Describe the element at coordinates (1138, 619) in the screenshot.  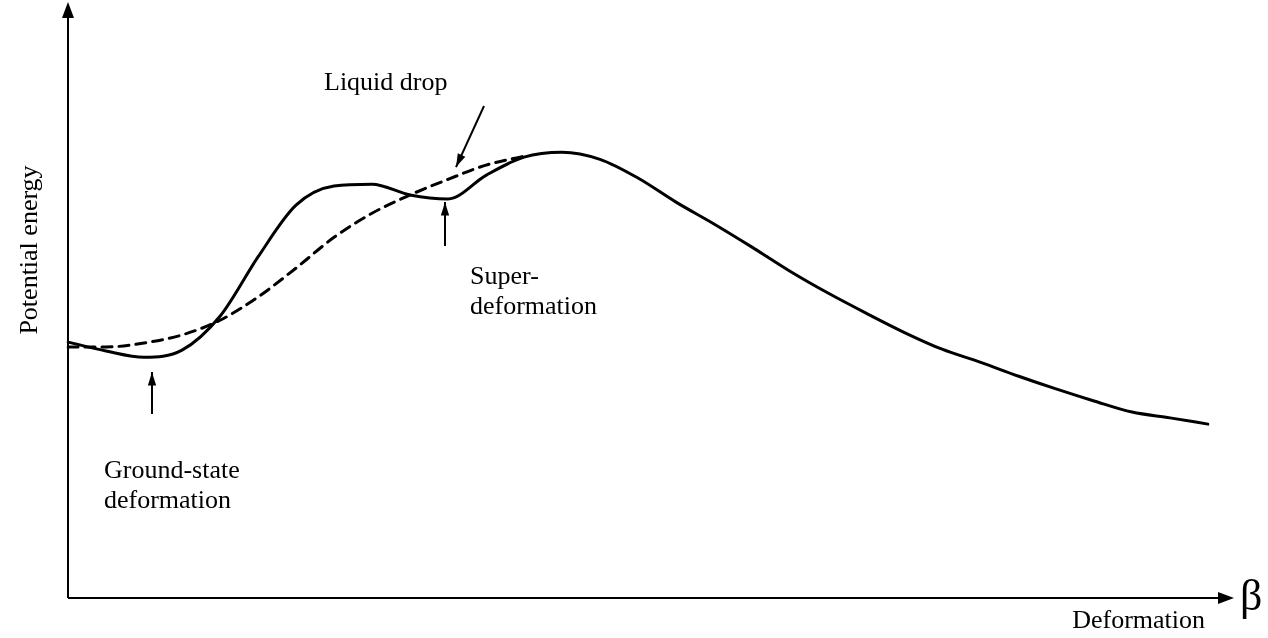
I see `x-axis-title: Deformation` at that location.